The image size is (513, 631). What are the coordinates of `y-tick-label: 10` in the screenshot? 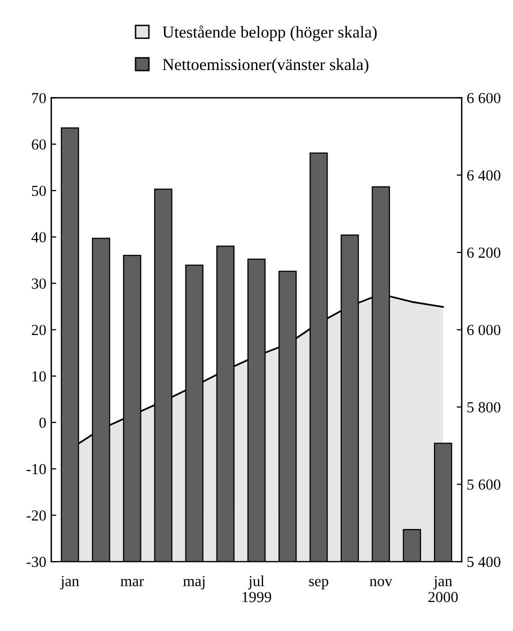 It's located at (39, 376).